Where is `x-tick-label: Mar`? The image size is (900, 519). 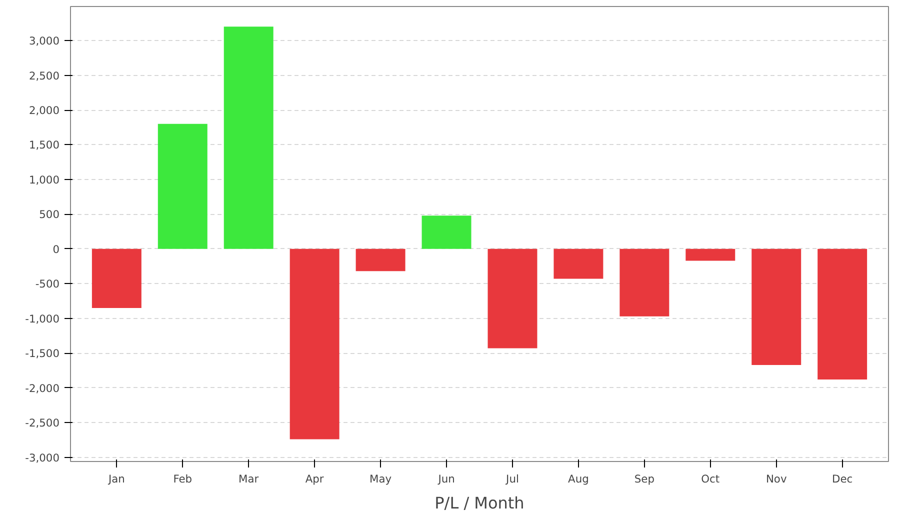
x-tick-label: Mar is located at coordinates (249, 479).